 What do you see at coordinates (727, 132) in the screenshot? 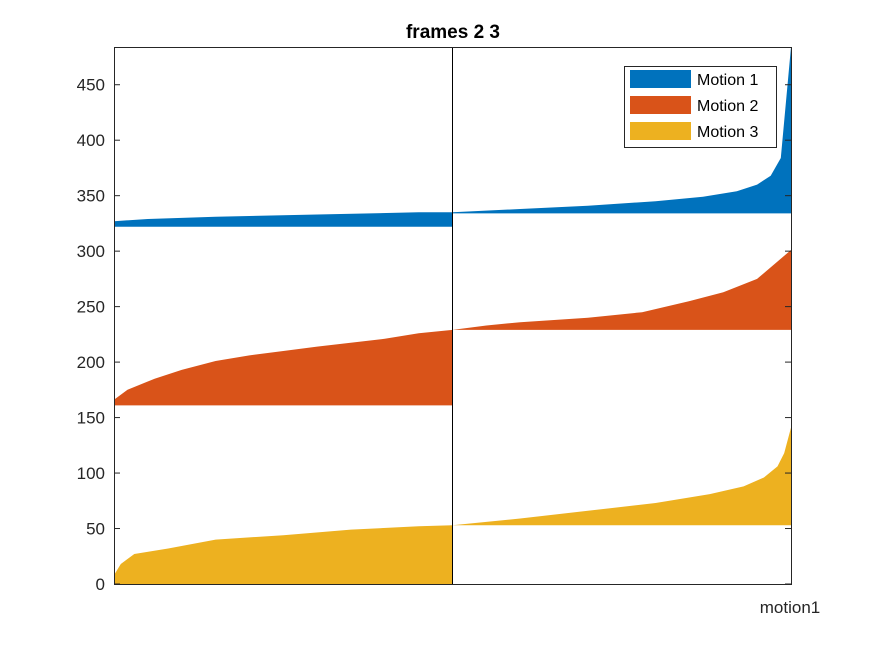
I see `legend-label-motion-3: Motion 3` at bounding box center [727, 132].